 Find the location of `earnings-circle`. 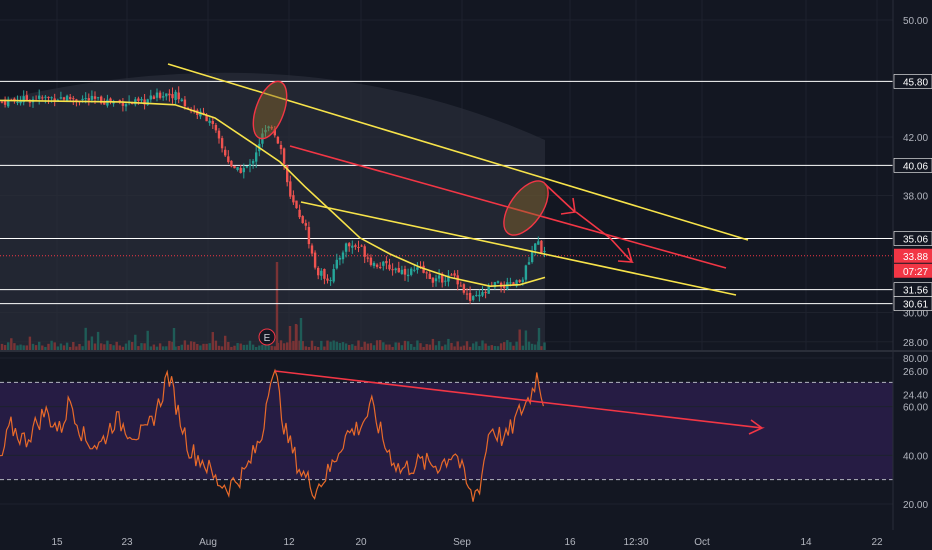

earnings-circle is located at coordinates (267, 337).